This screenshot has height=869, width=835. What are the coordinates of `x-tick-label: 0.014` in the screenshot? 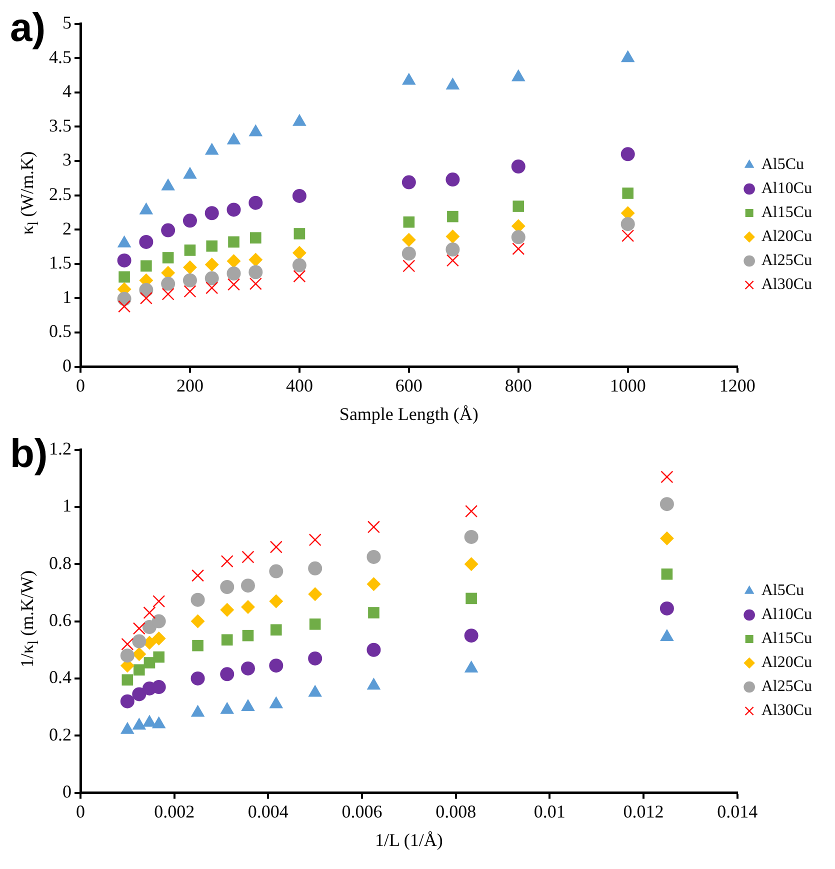 It's located at (737, 811).